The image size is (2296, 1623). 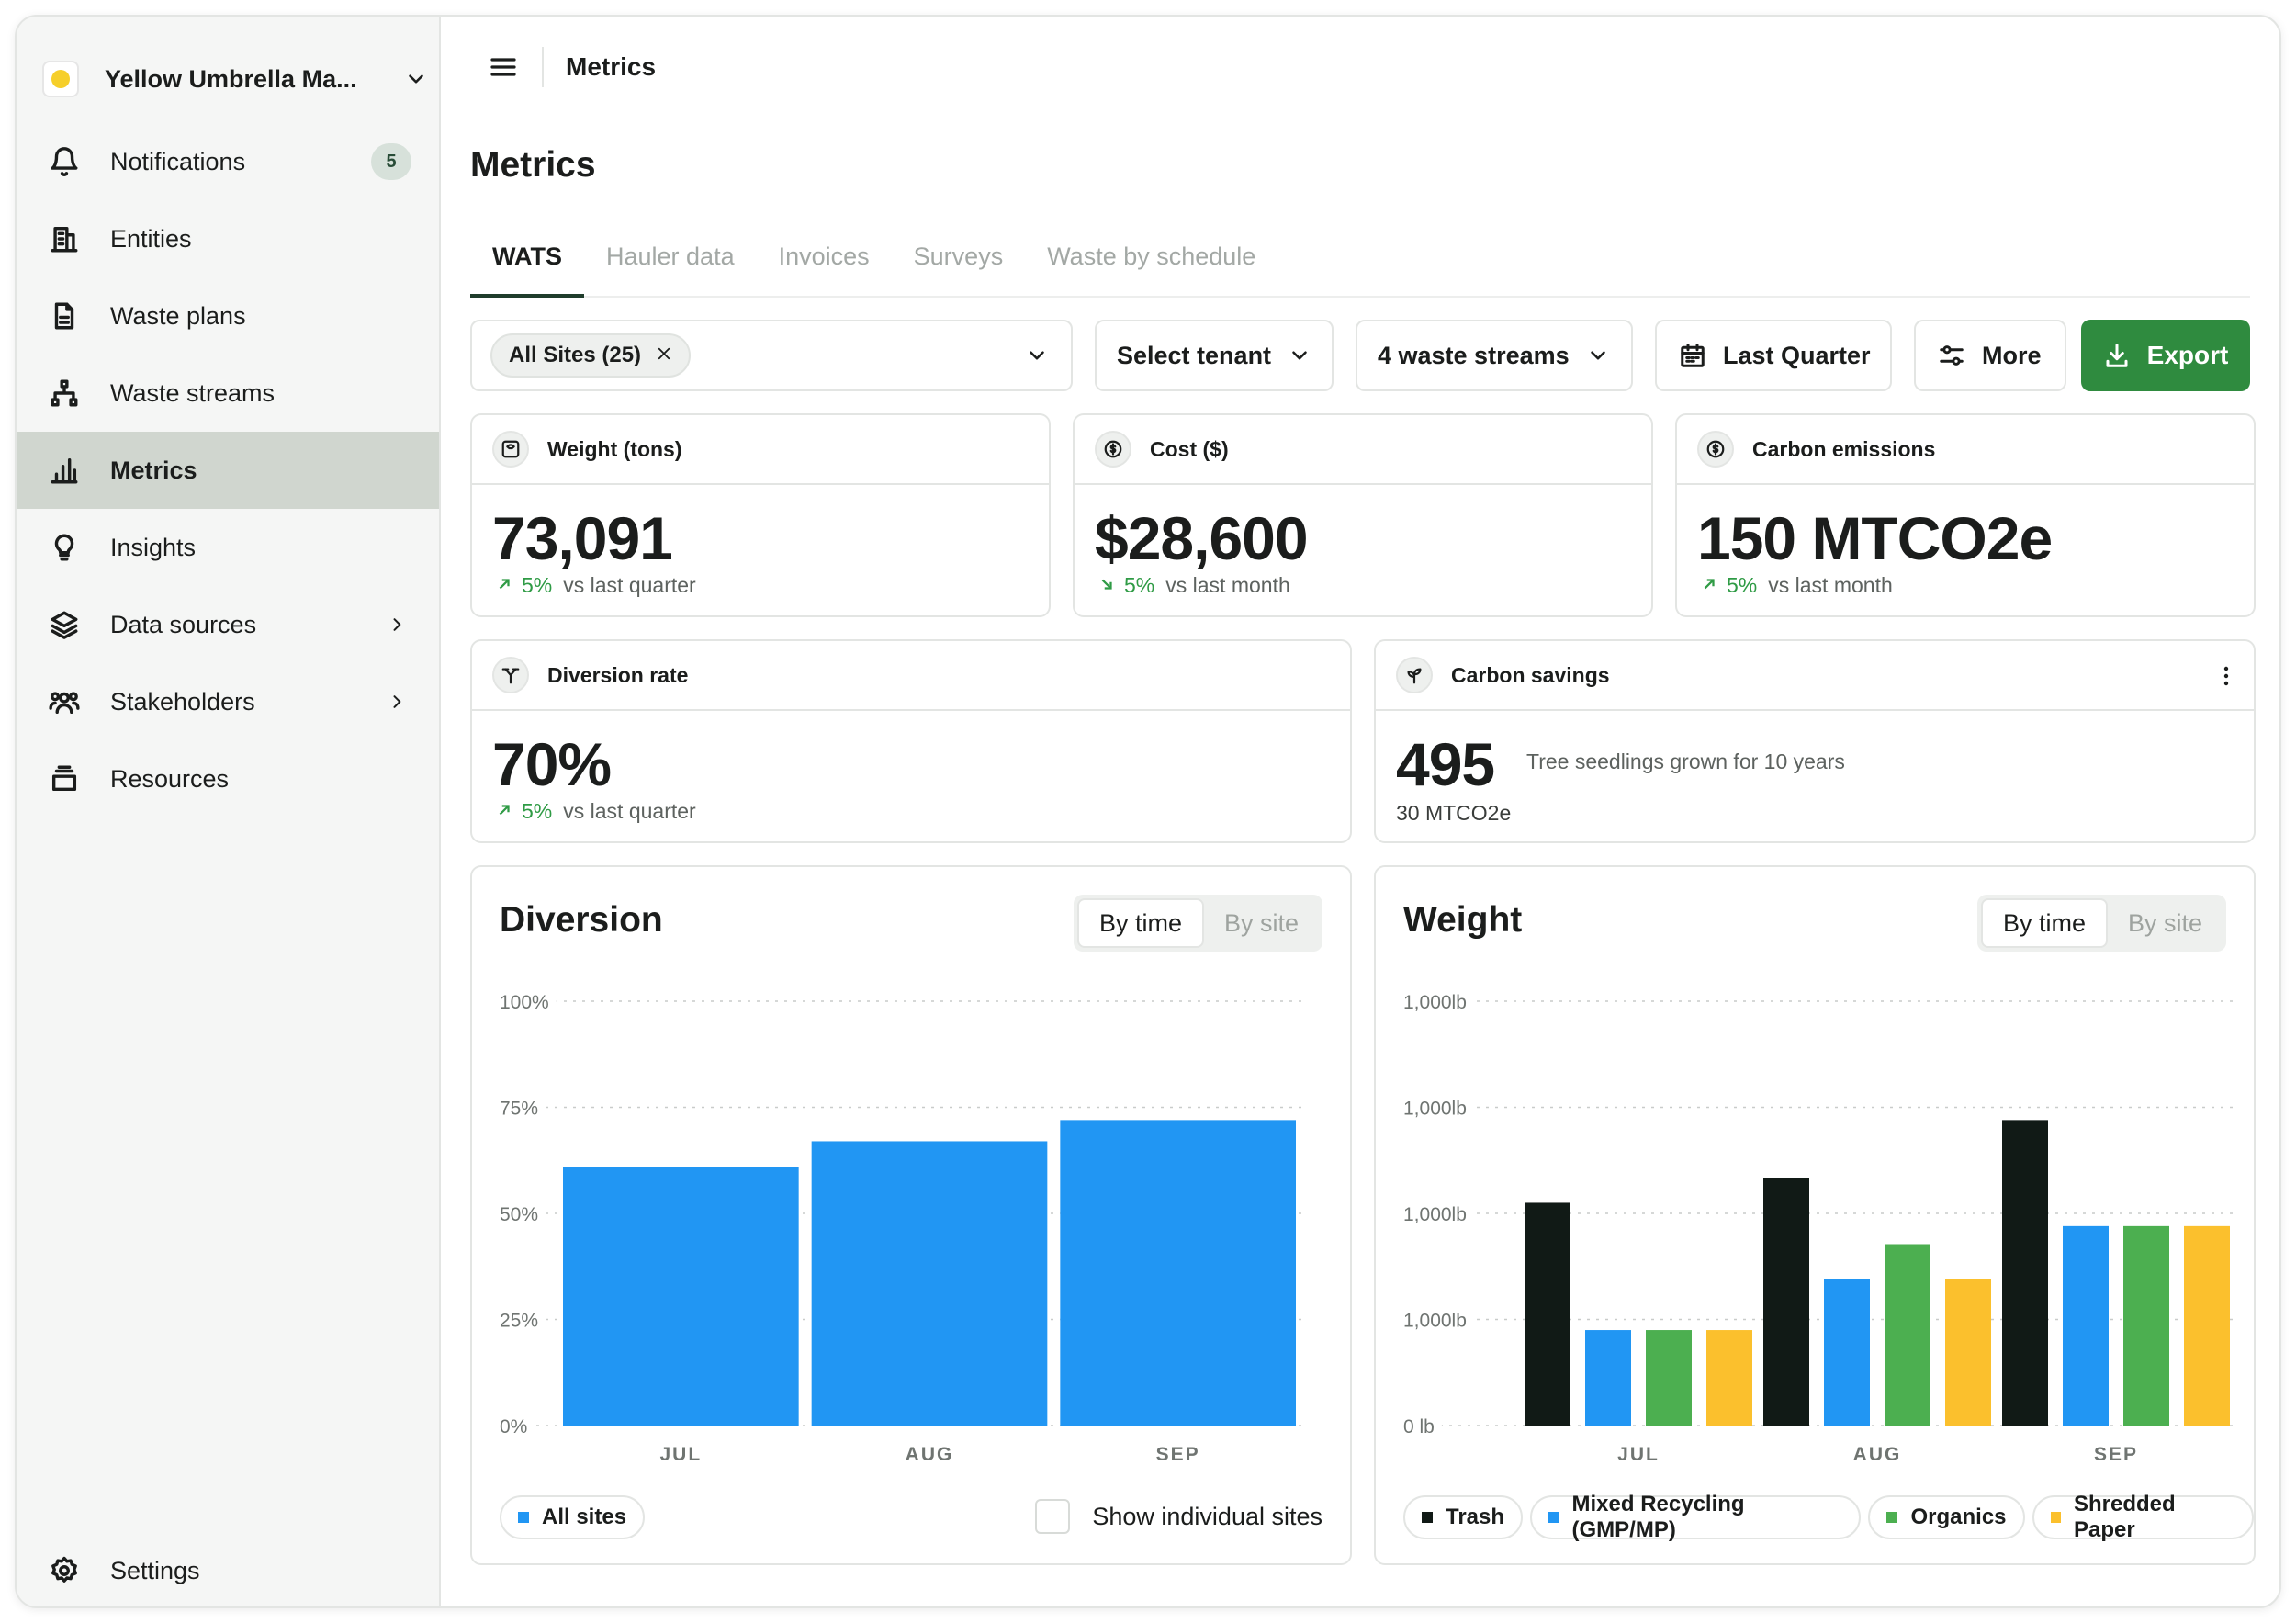 I want to click on kpi-card-diversion-rate: Diversion rate 70% 5% vs last quarter, so click(x=911, y=741).